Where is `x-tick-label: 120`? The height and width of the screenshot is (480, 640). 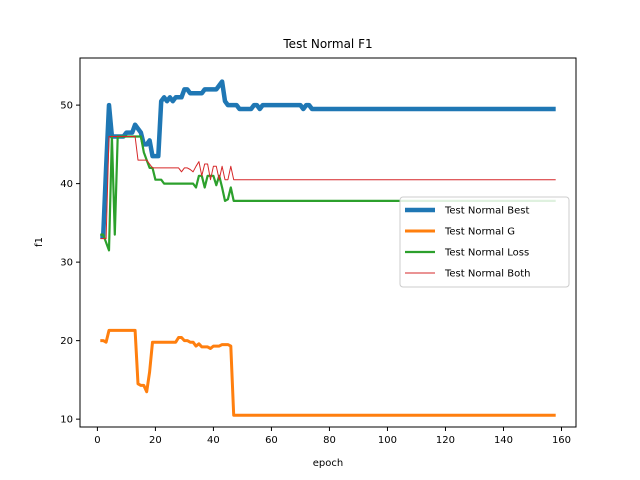
x-tick-label: 120 is located at coordinates (445, 440).